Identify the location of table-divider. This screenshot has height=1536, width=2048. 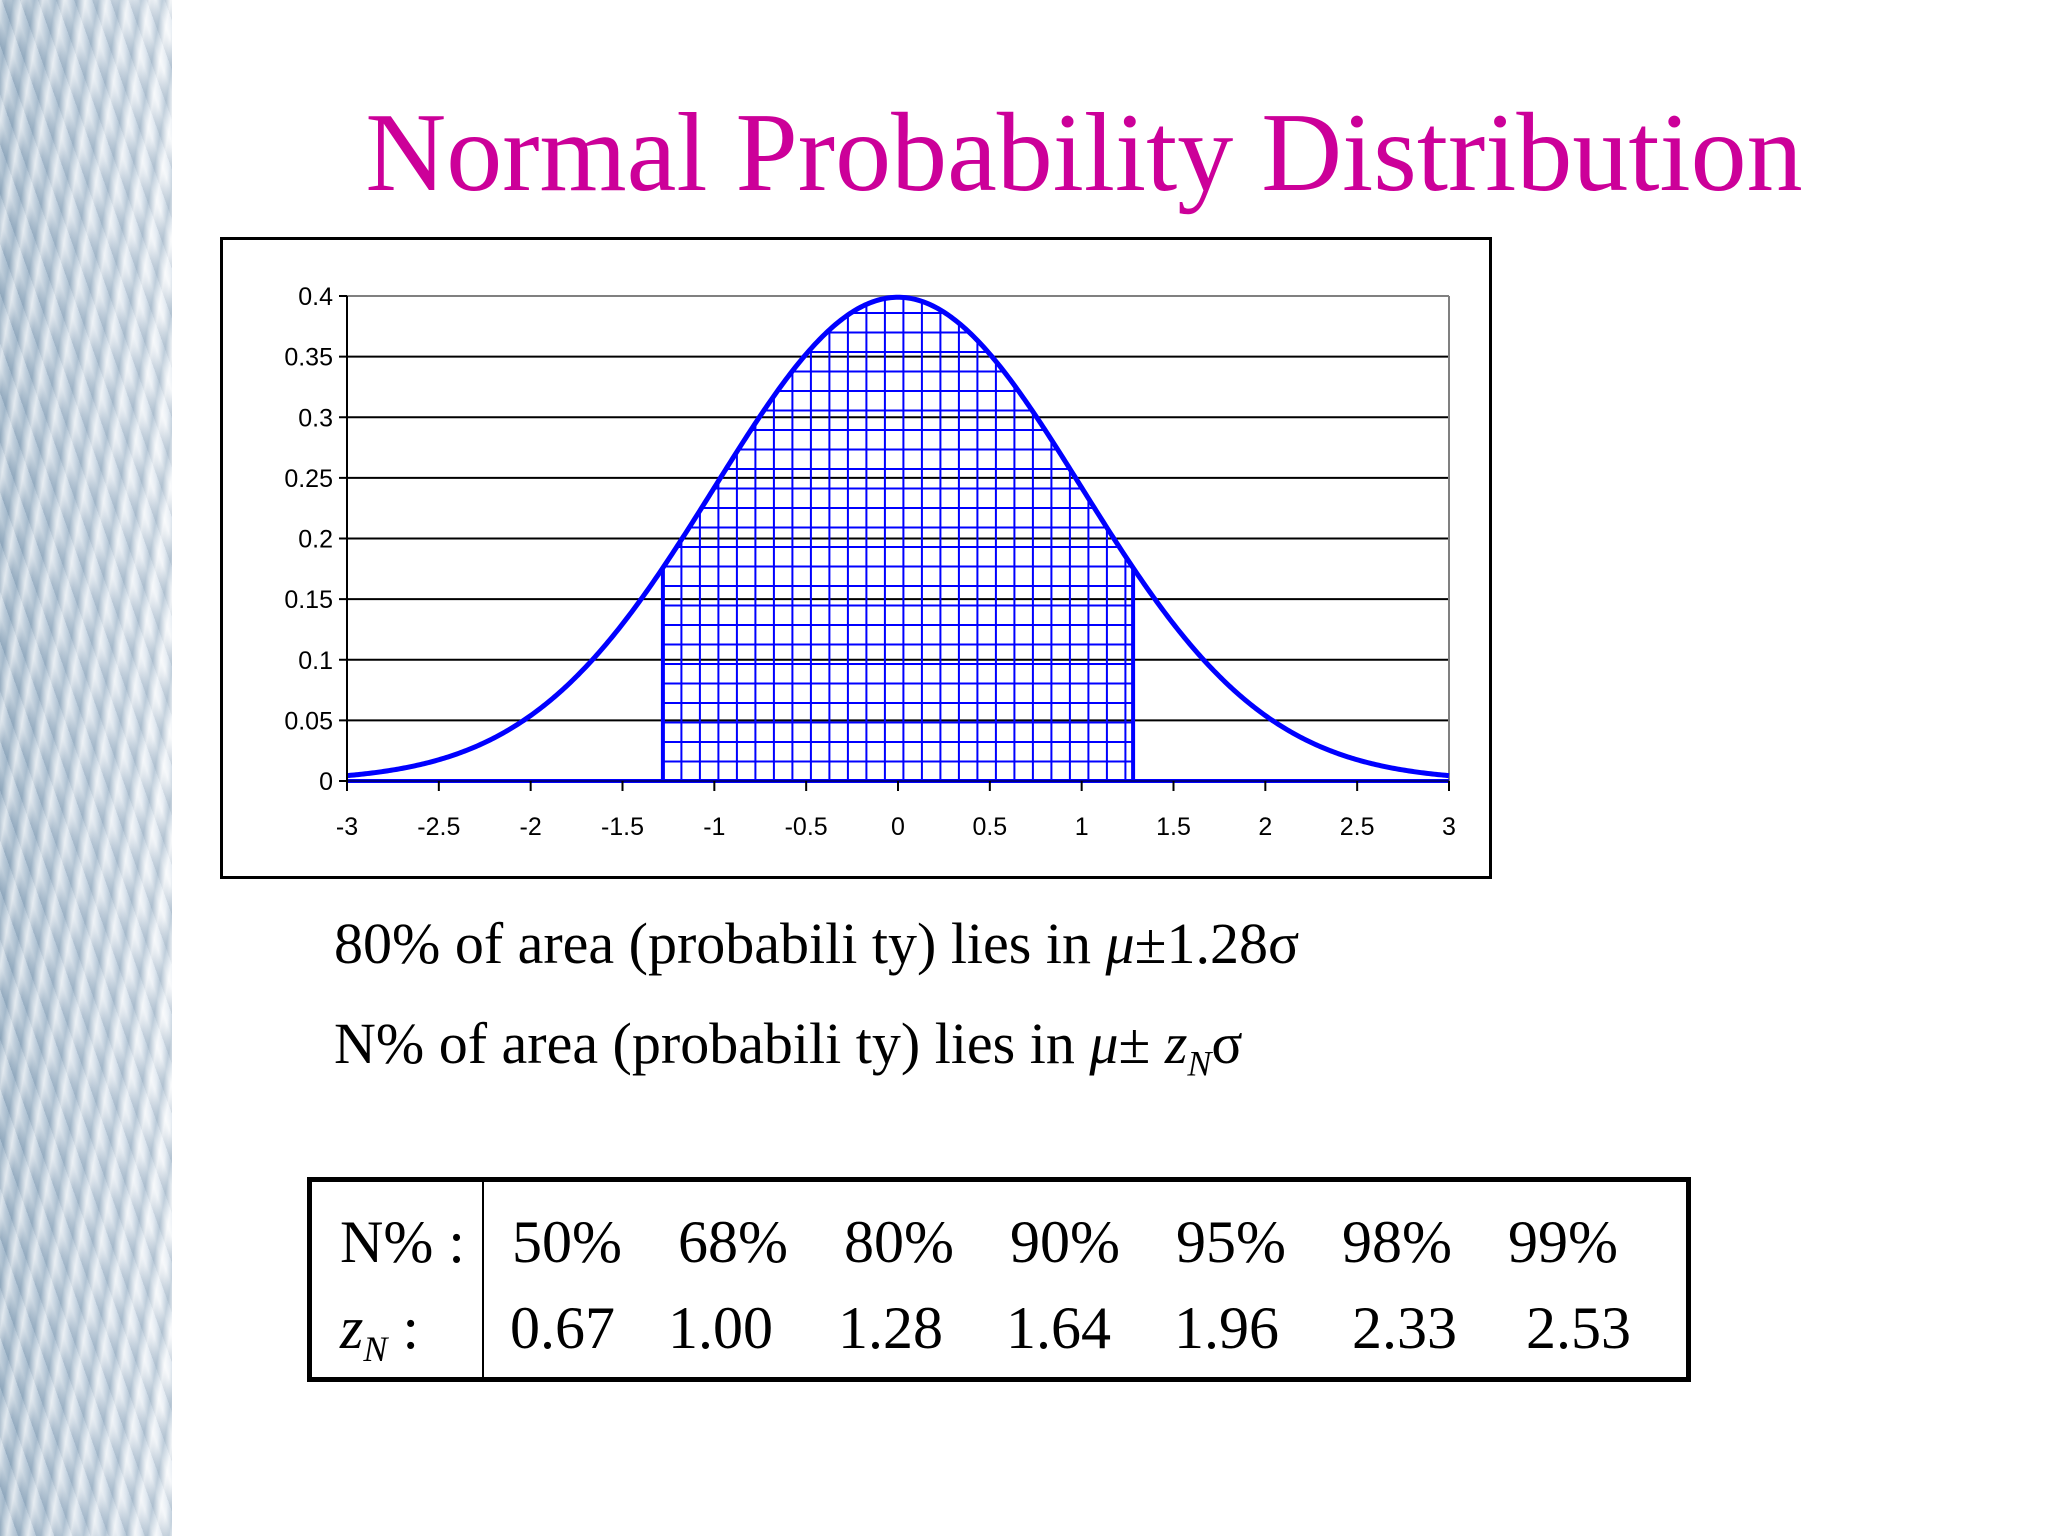
(483, 1279).